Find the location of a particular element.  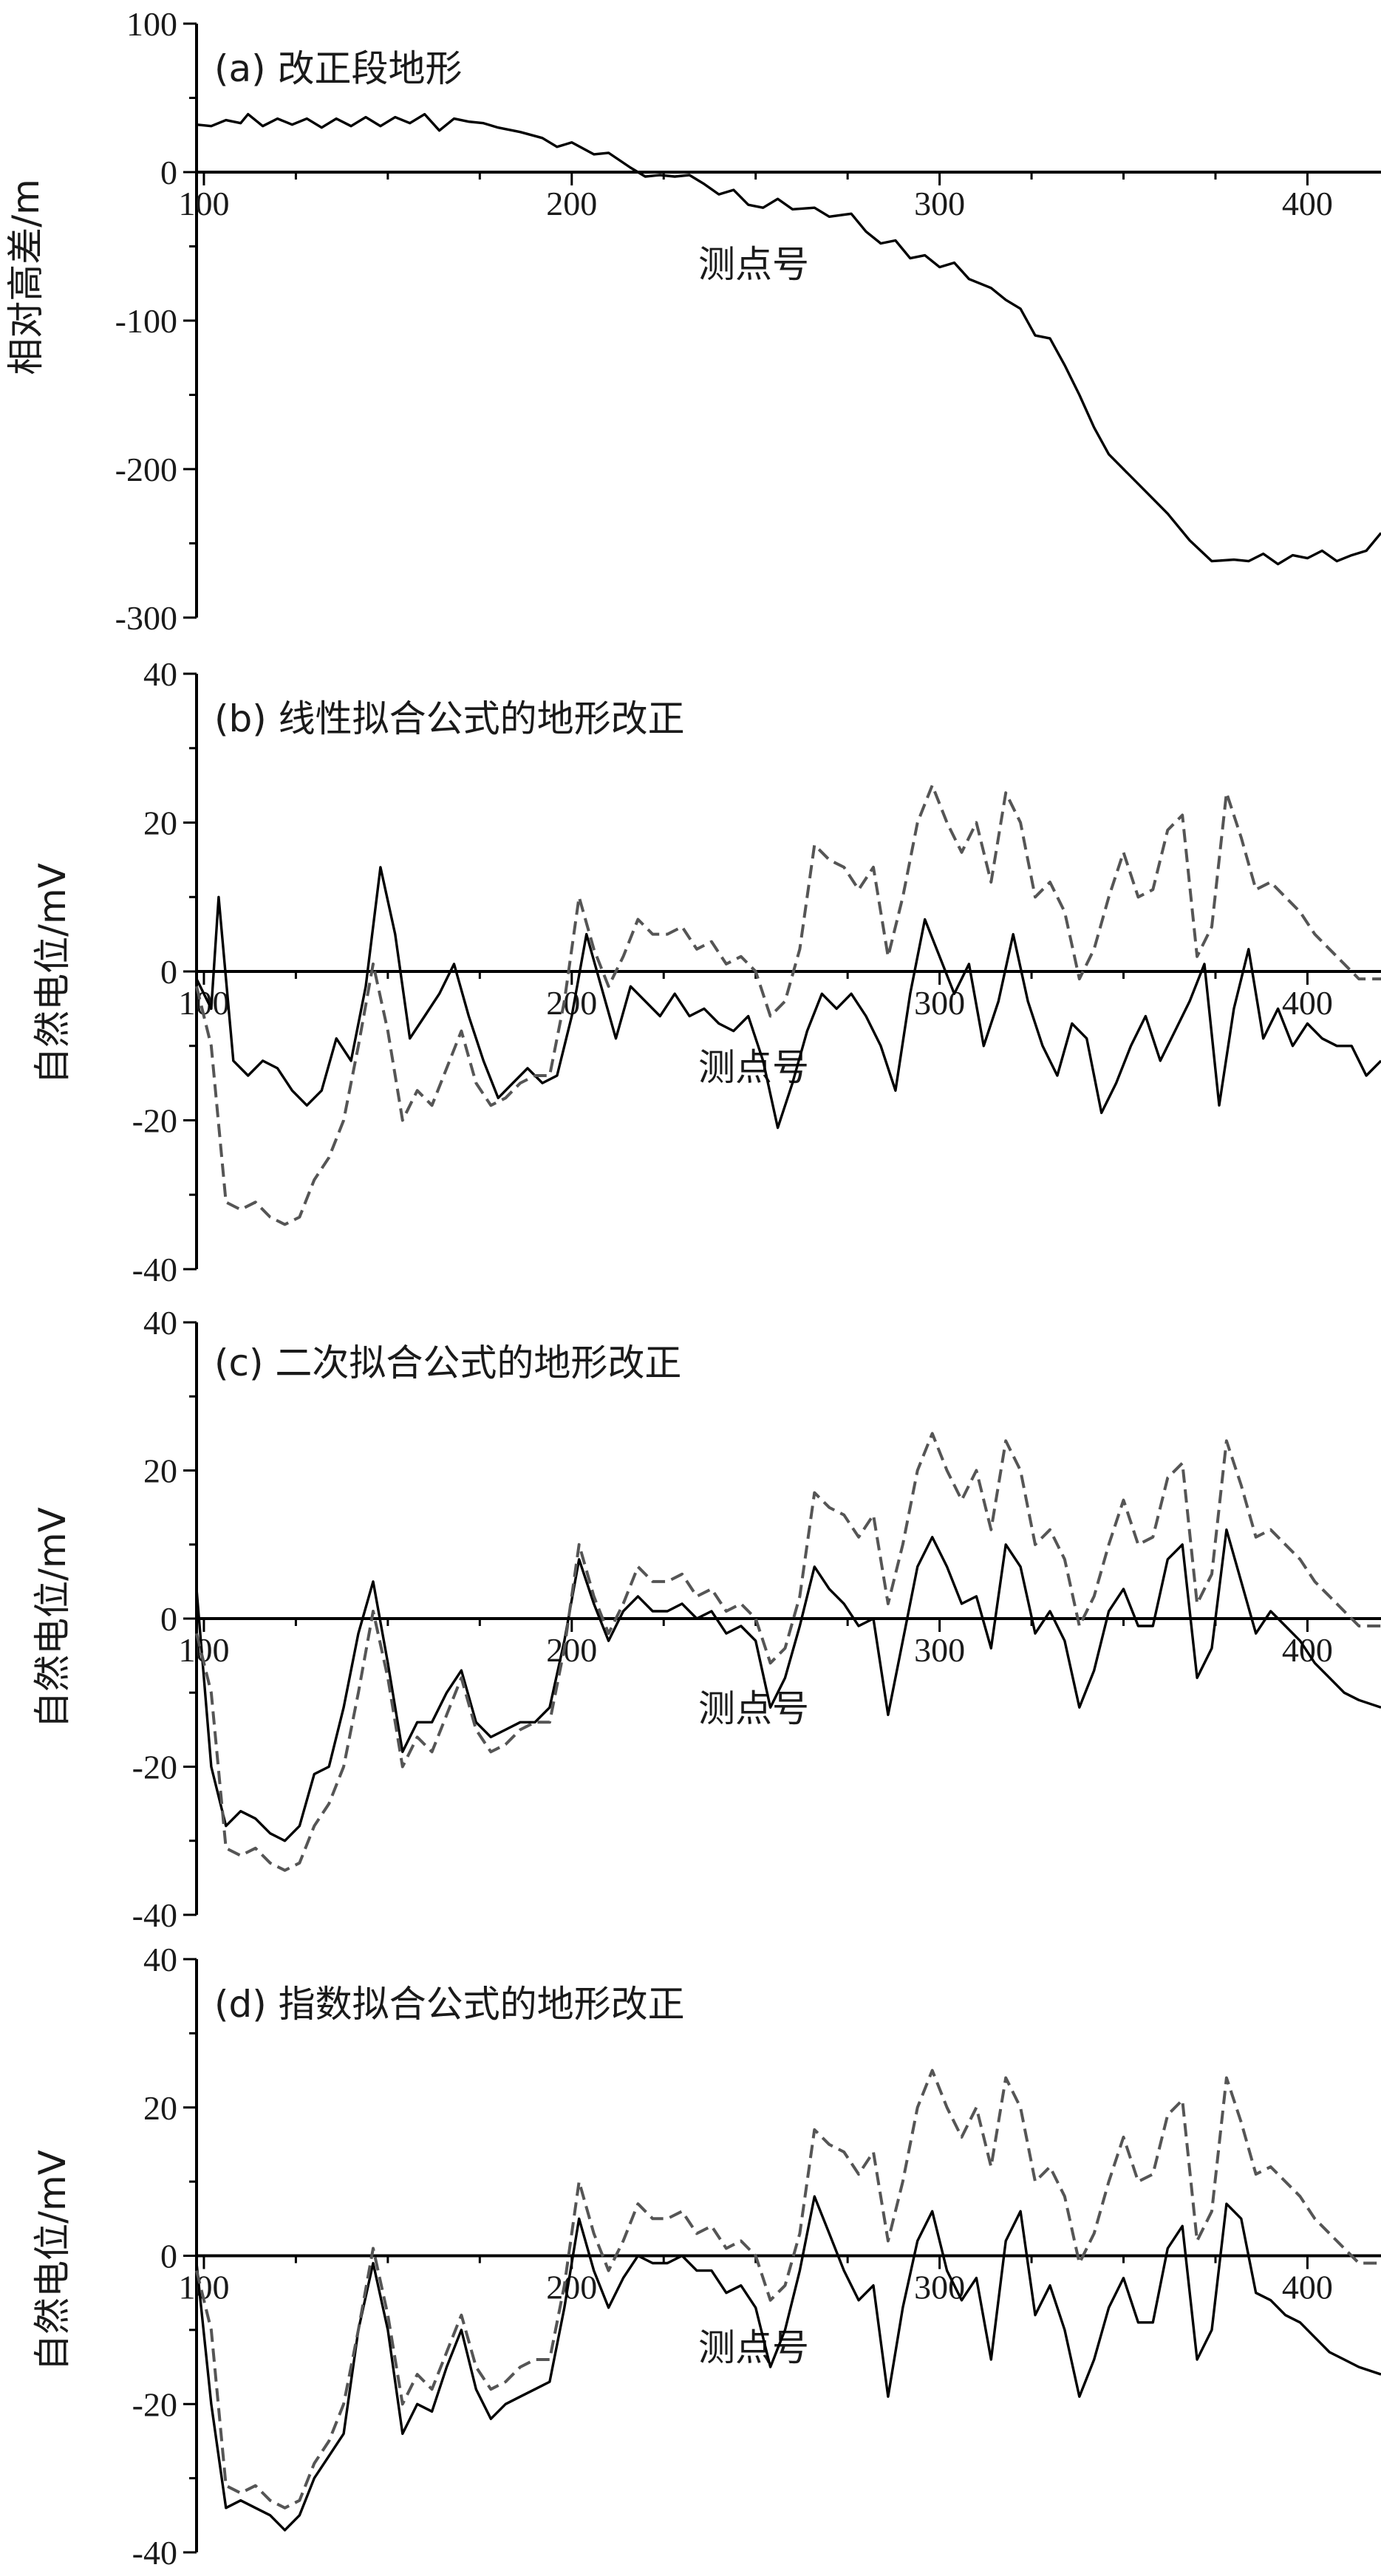

panel-c-y-tick-label: -40 is located at coordinates (154, 1915).